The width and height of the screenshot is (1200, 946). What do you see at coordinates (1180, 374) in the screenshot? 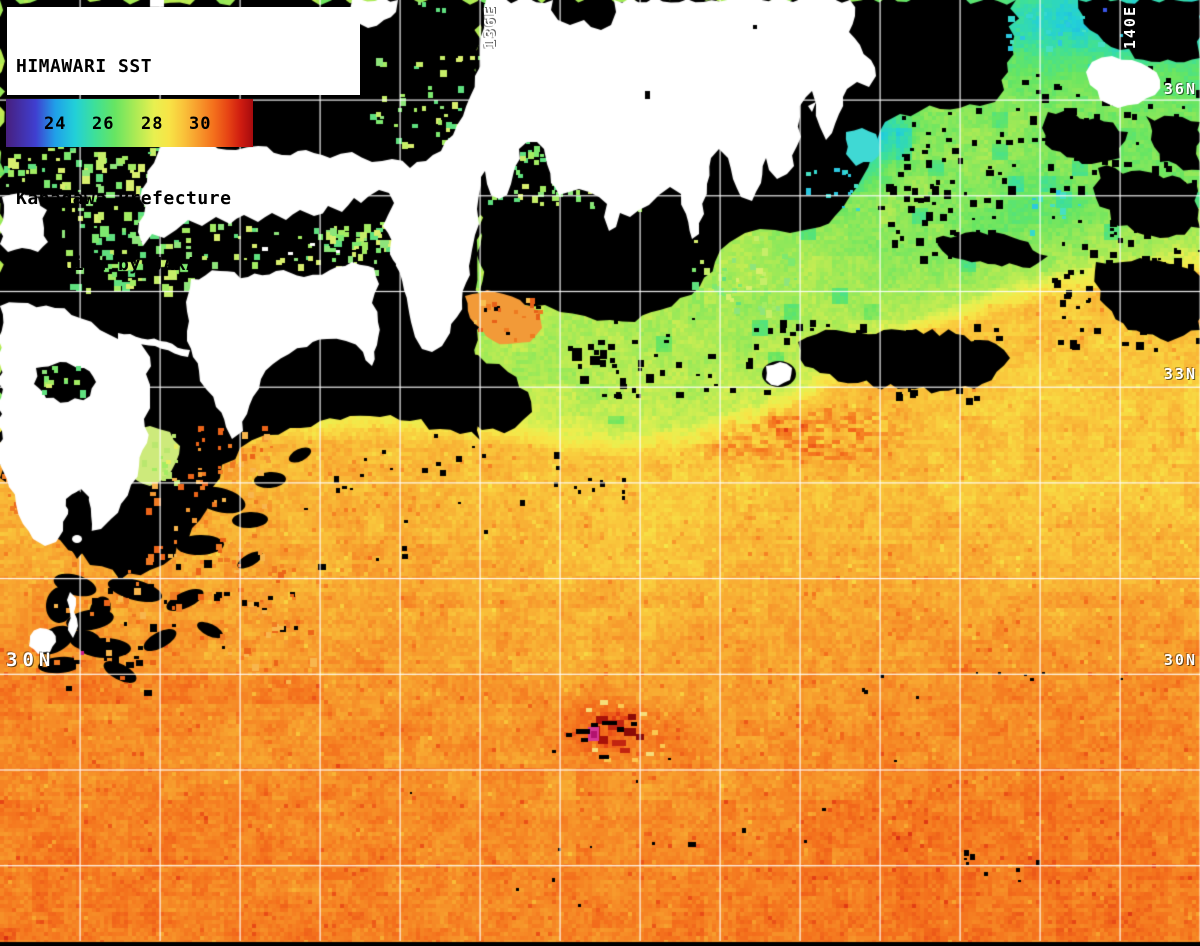
I see `graticule-label-lat: 33N` at bounding box center [1180, 374].